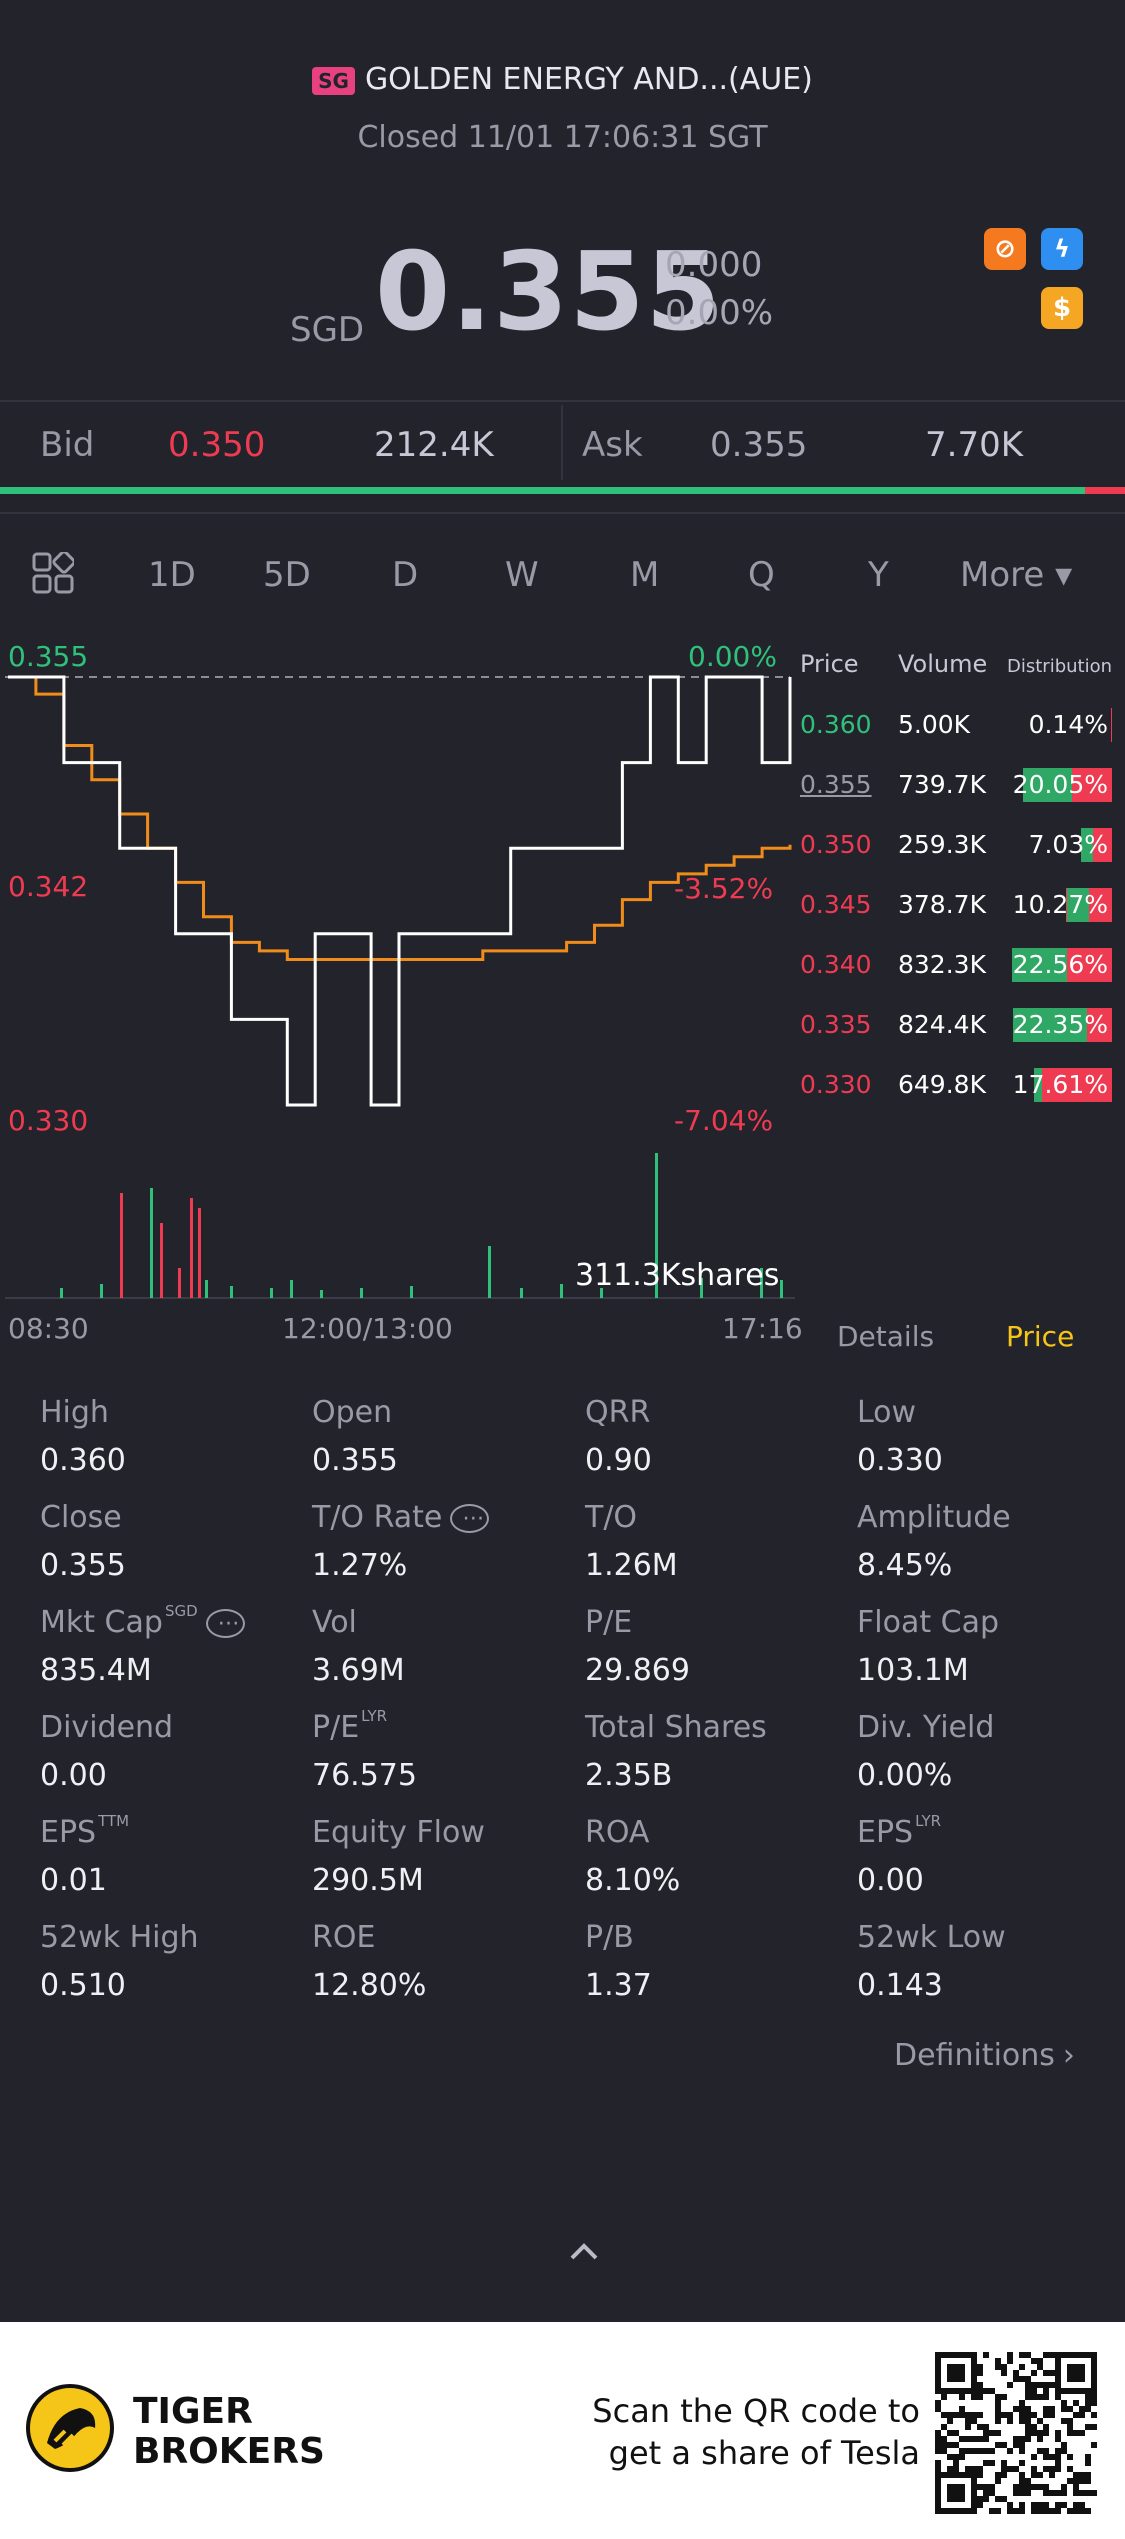 This screenshot has width=1125, height=2539. I want to click on tab-details: Details, so click(886, 1336).